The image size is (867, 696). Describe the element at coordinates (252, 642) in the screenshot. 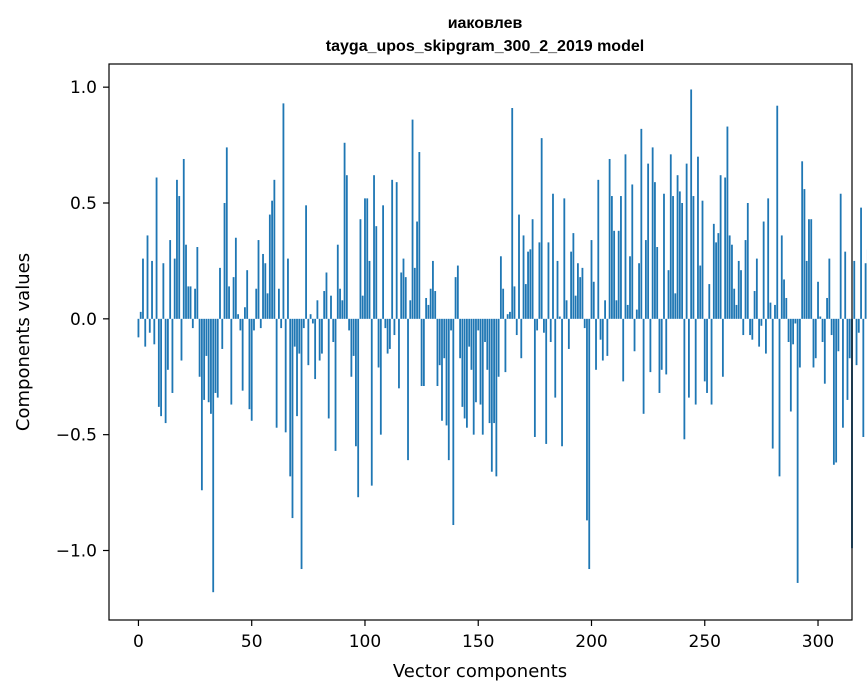

I see `x-tick-label: 50` at that location.